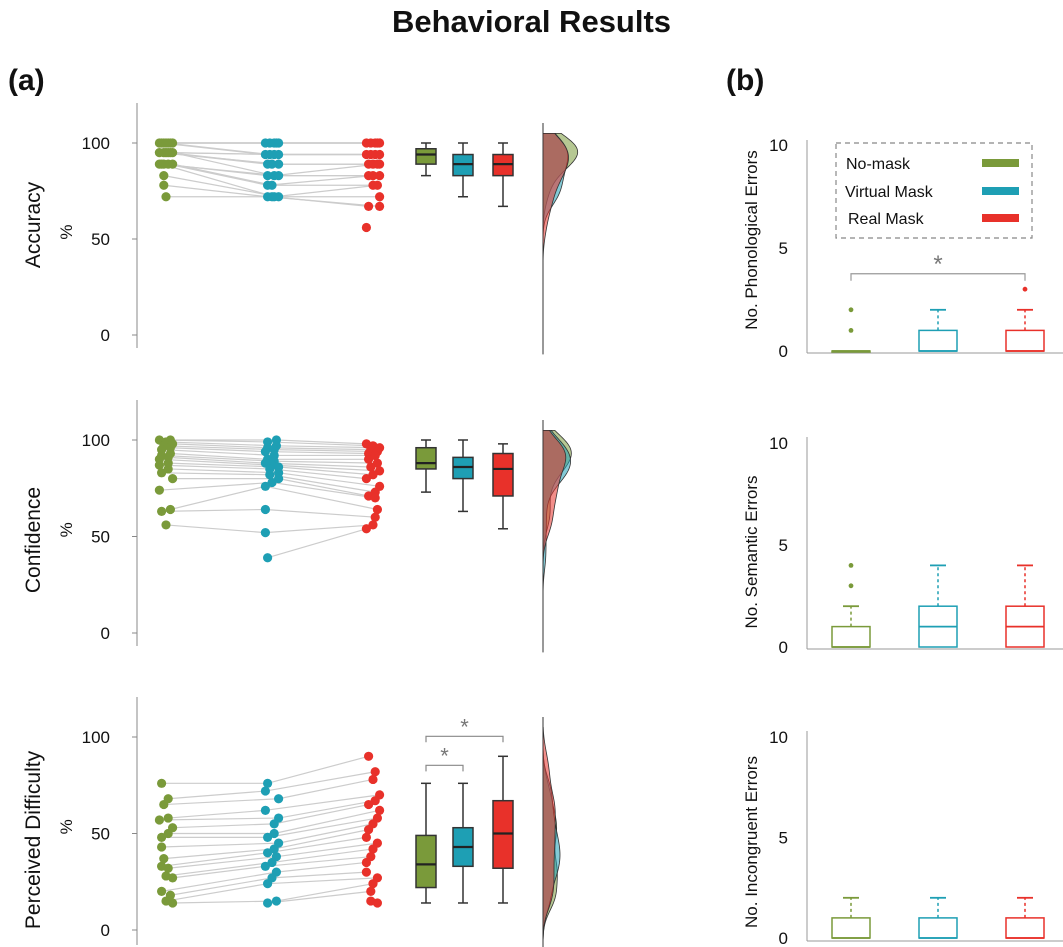  I want to click on y-tick-label: 5, so click(783, 838).